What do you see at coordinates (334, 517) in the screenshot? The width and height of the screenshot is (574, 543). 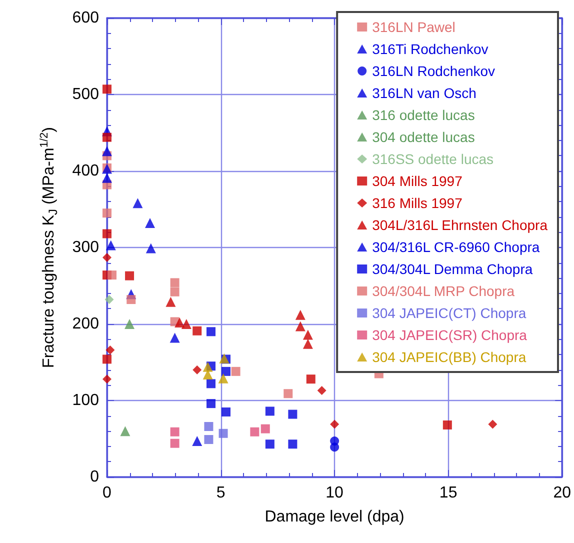 I see `x-axis-title: Damage level (dpa)` at bounding box center [334, 517].